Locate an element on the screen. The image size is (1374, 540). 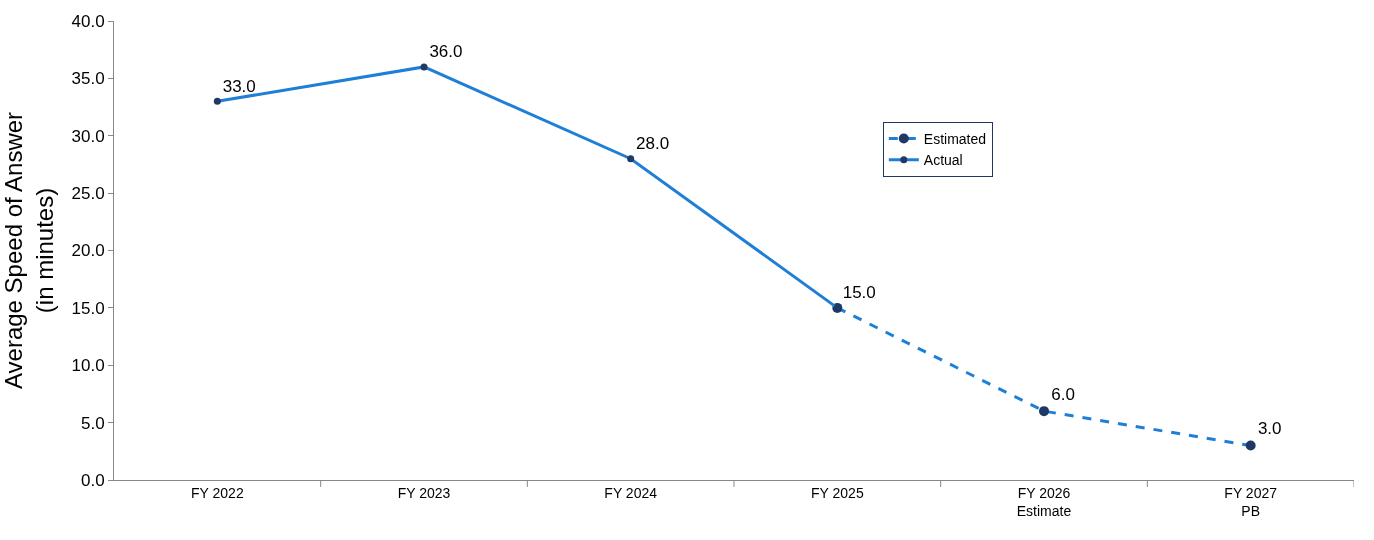
y-tick-label: 20.0 is located at coordinates (88, 251).